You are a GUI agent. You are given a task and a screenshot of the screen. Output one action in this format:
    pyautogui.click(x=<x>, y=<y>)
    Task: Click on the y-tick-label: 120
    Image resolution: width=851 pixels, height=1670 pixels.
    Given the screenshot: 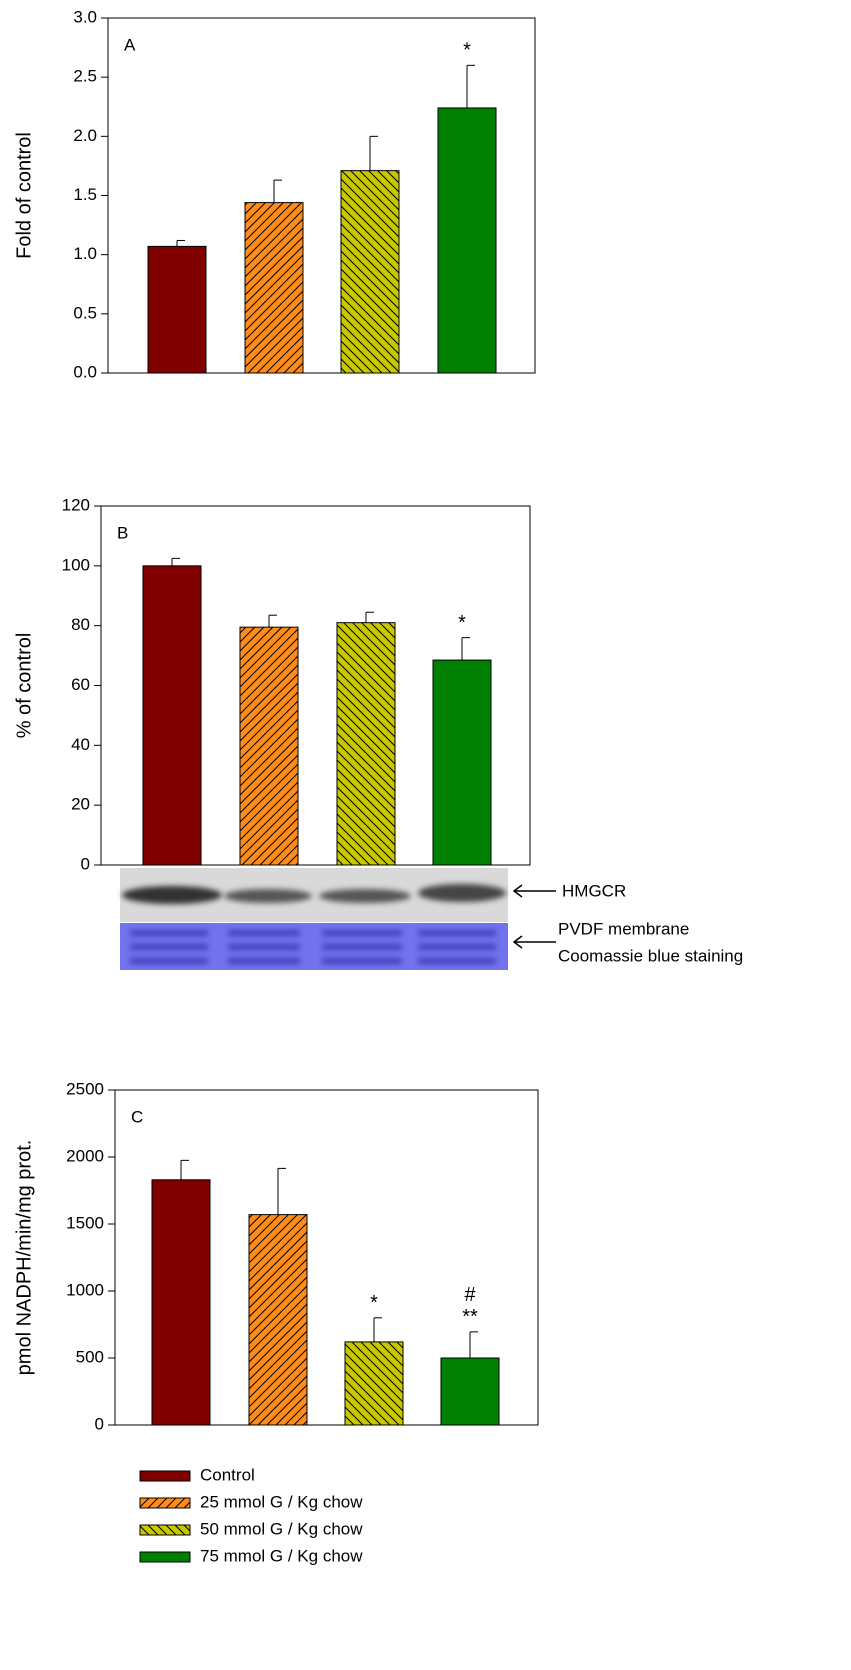 What is the action you would take?
    pyautogui.click(x=76, y=504)
    